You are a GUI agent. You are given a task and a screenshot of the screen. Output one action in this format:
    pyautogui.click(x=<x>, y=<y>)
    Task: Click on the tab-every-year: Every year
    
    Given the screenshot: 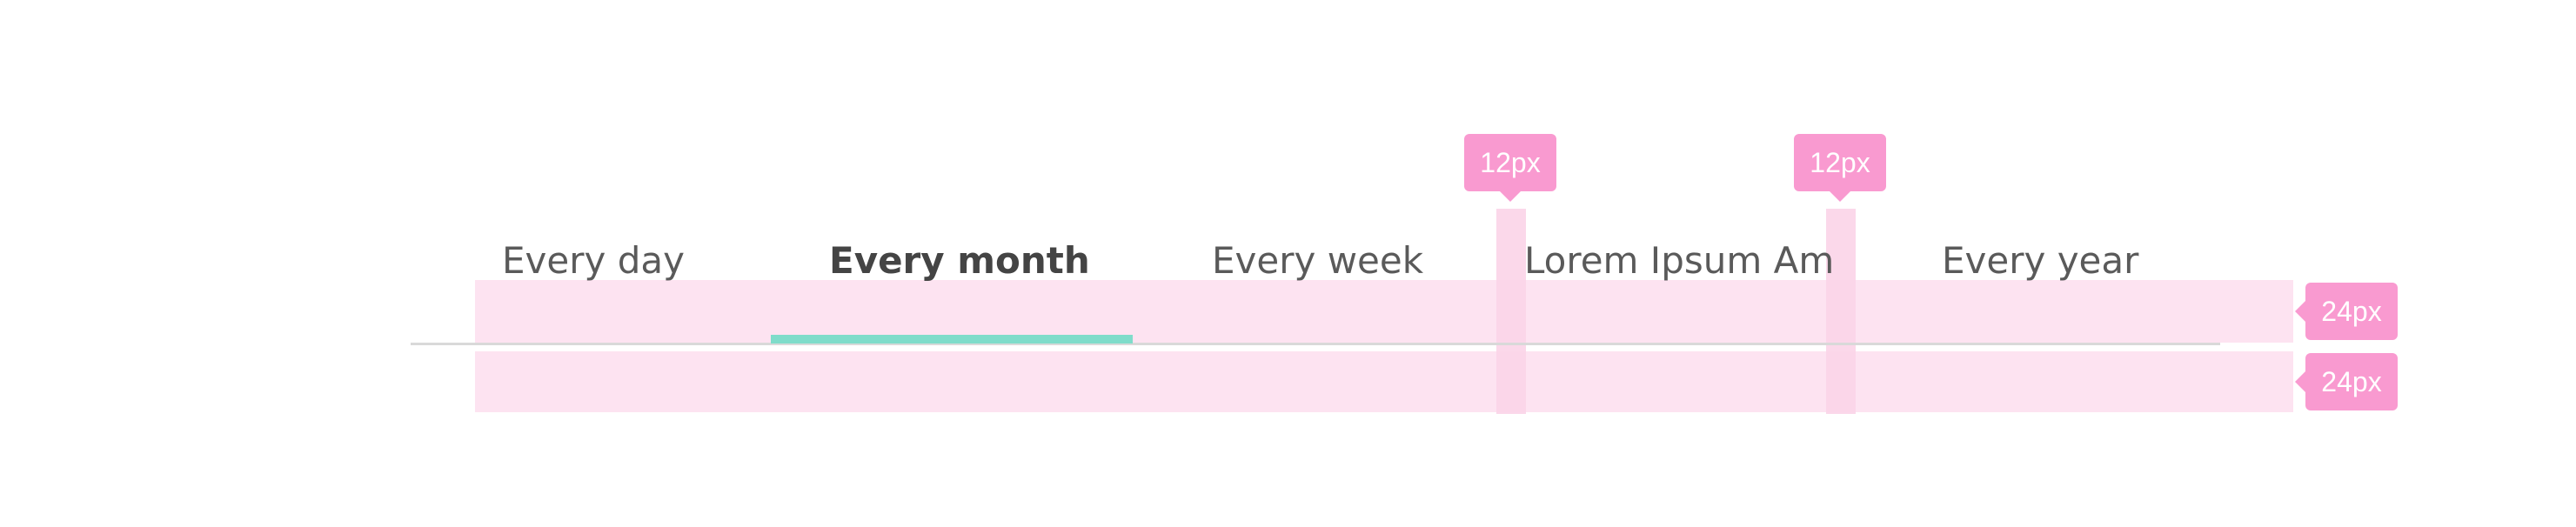 What is the action you would take?
    pyautogui.click(x=2040, y=260)
    